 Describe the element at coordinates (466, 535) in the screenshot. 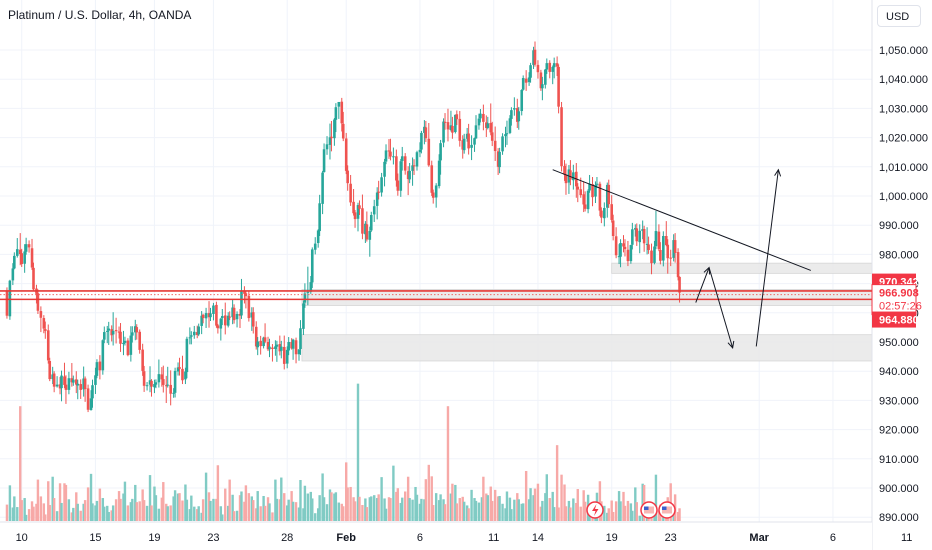

I see `time-axis: 1015192328Feb611141923Mar61114` at that location.